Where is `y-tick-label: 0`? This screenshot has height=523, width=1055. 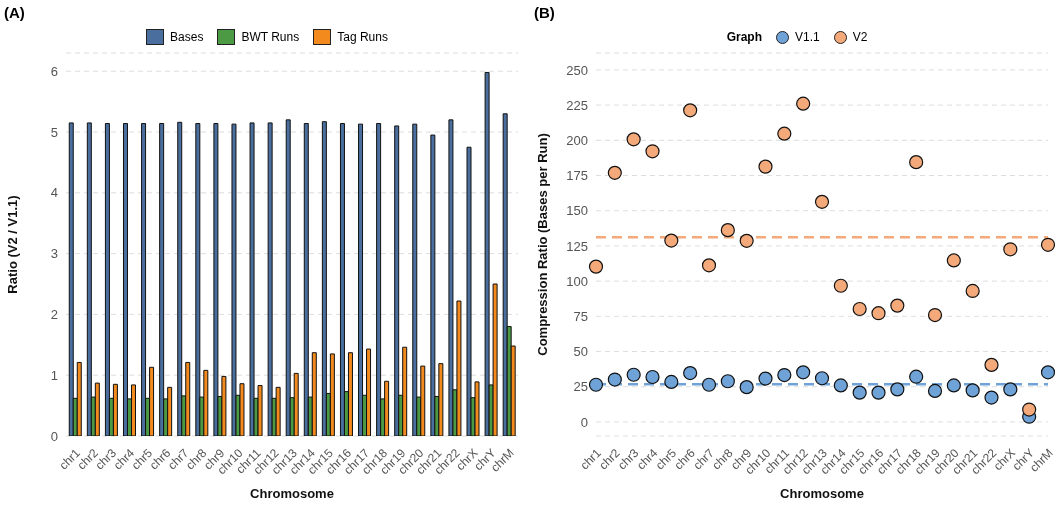
y-tick-label: 0 is located at coordinates (54, 436).